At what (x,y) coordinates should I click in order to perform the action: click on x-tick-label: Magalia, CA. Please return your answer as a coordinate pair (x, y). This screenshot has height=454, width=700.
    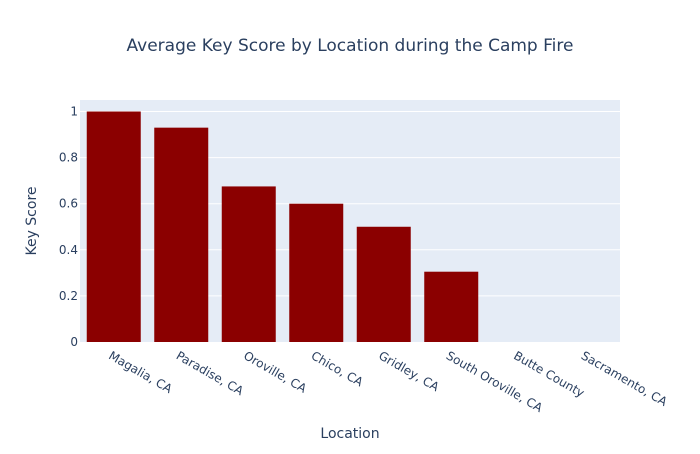
    Looking at the image, I should click on (140, 372).